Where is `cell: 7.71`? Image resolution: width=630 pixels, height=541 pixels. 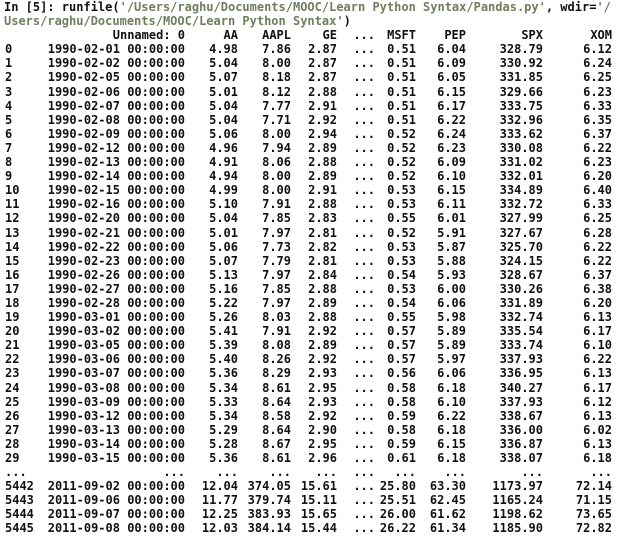
cell: 7.71 is located at coordinates (276, 119).